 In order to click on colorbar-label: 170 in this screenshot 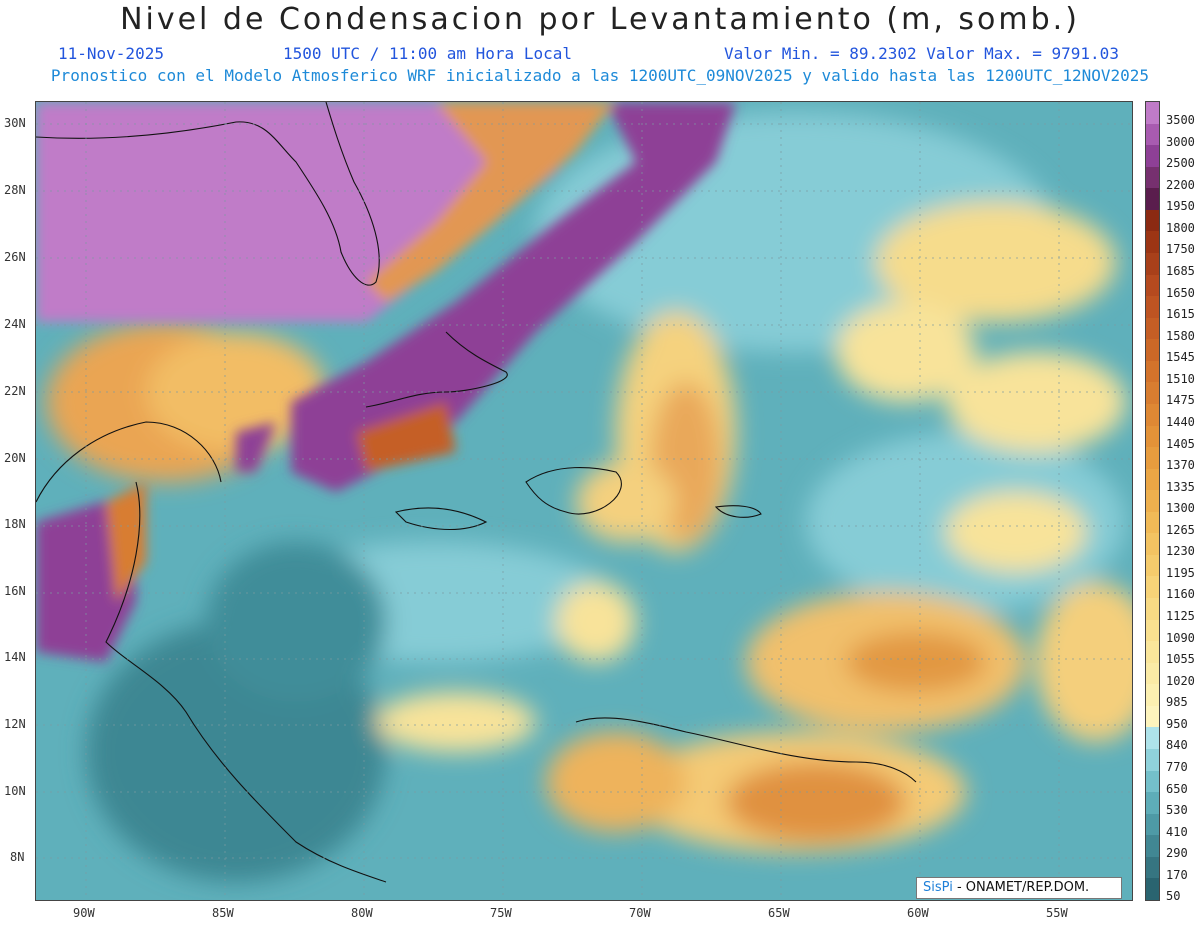, I will do `click(1177, 874)`.